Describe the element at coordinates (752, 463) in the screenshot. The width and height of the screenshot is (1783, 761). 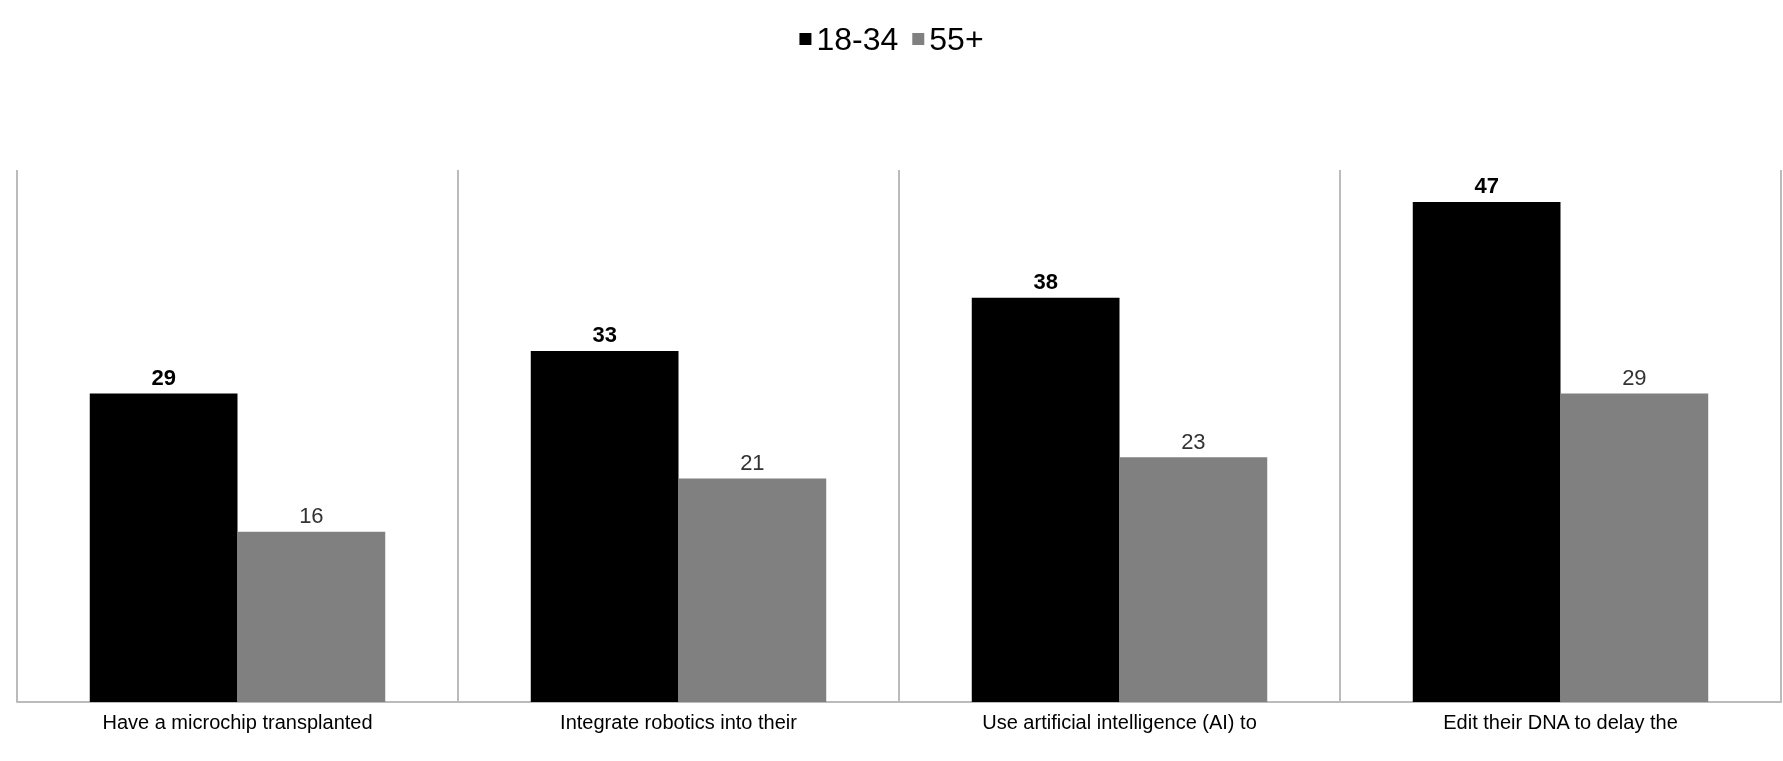
I see `data-label: 21` at that location.